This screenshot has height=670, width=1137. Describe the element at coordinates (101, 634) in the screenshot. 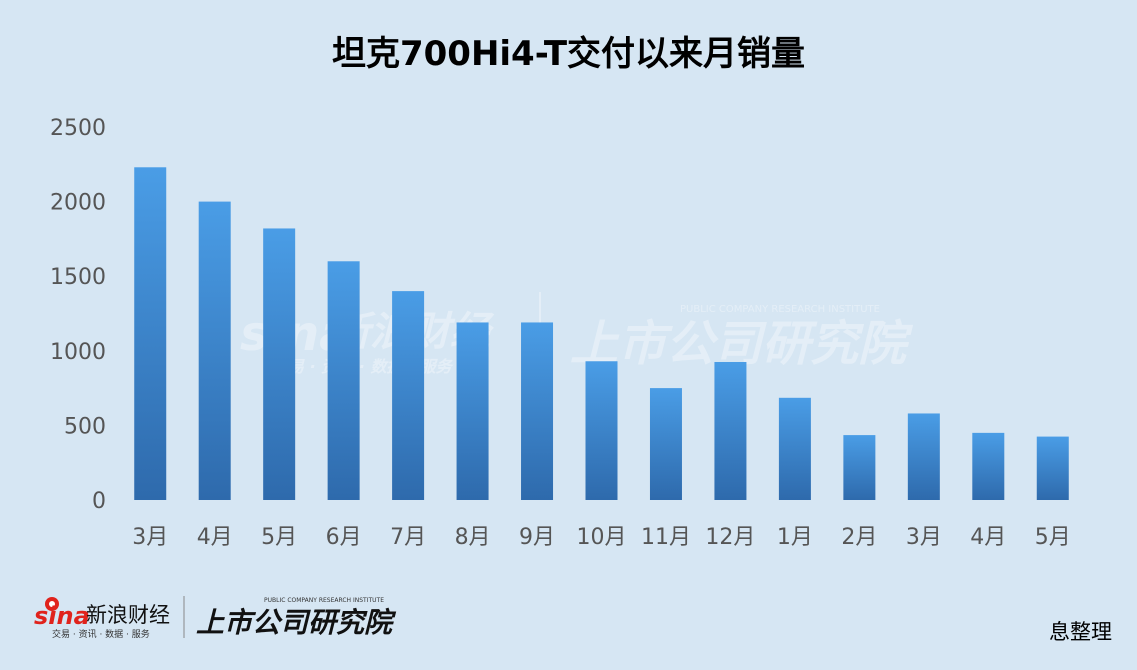

I see `sina-sub-text: 交易 · 资讯 · 数据 · 服务` at that location.